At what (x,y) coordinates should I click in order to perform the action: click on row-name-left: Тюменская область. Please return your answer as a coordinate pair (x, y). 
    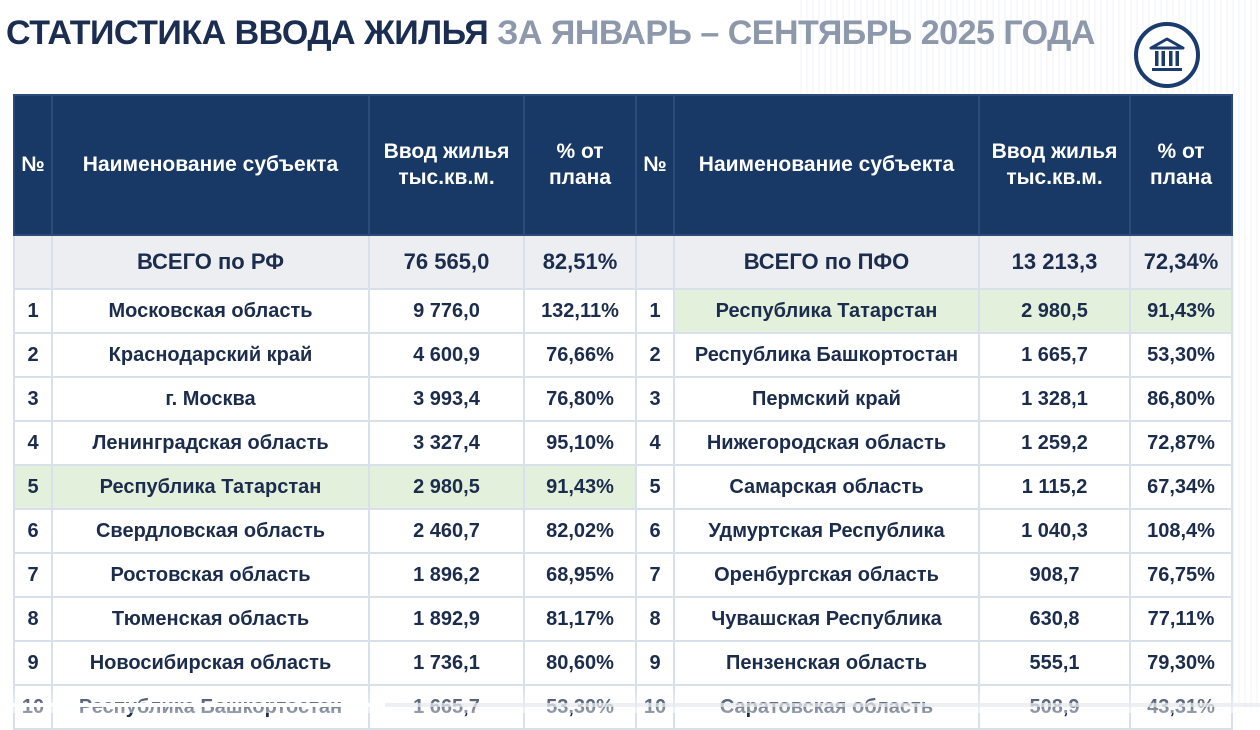
    Looking at the image, I should click on (210, 619).